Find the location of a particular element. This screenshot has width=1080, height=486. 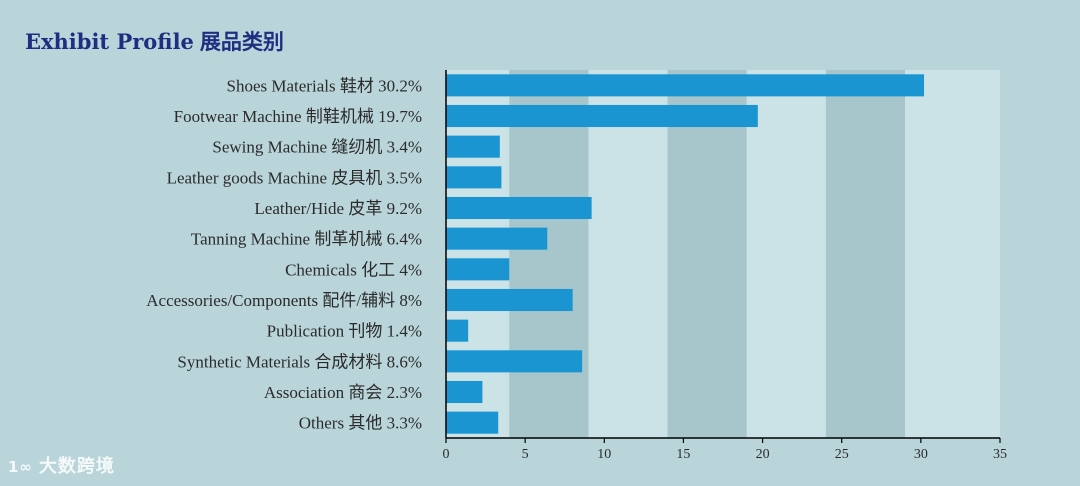

watermark-logo-icon: 1∞ is located at coordinates (20, 467).